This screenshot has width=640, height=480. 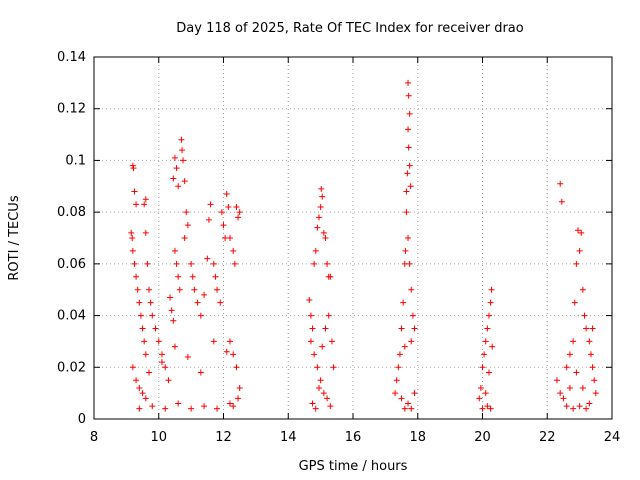 I want to click on y-axis-label: ROTI / TECUs, so click(x=14, y=237).